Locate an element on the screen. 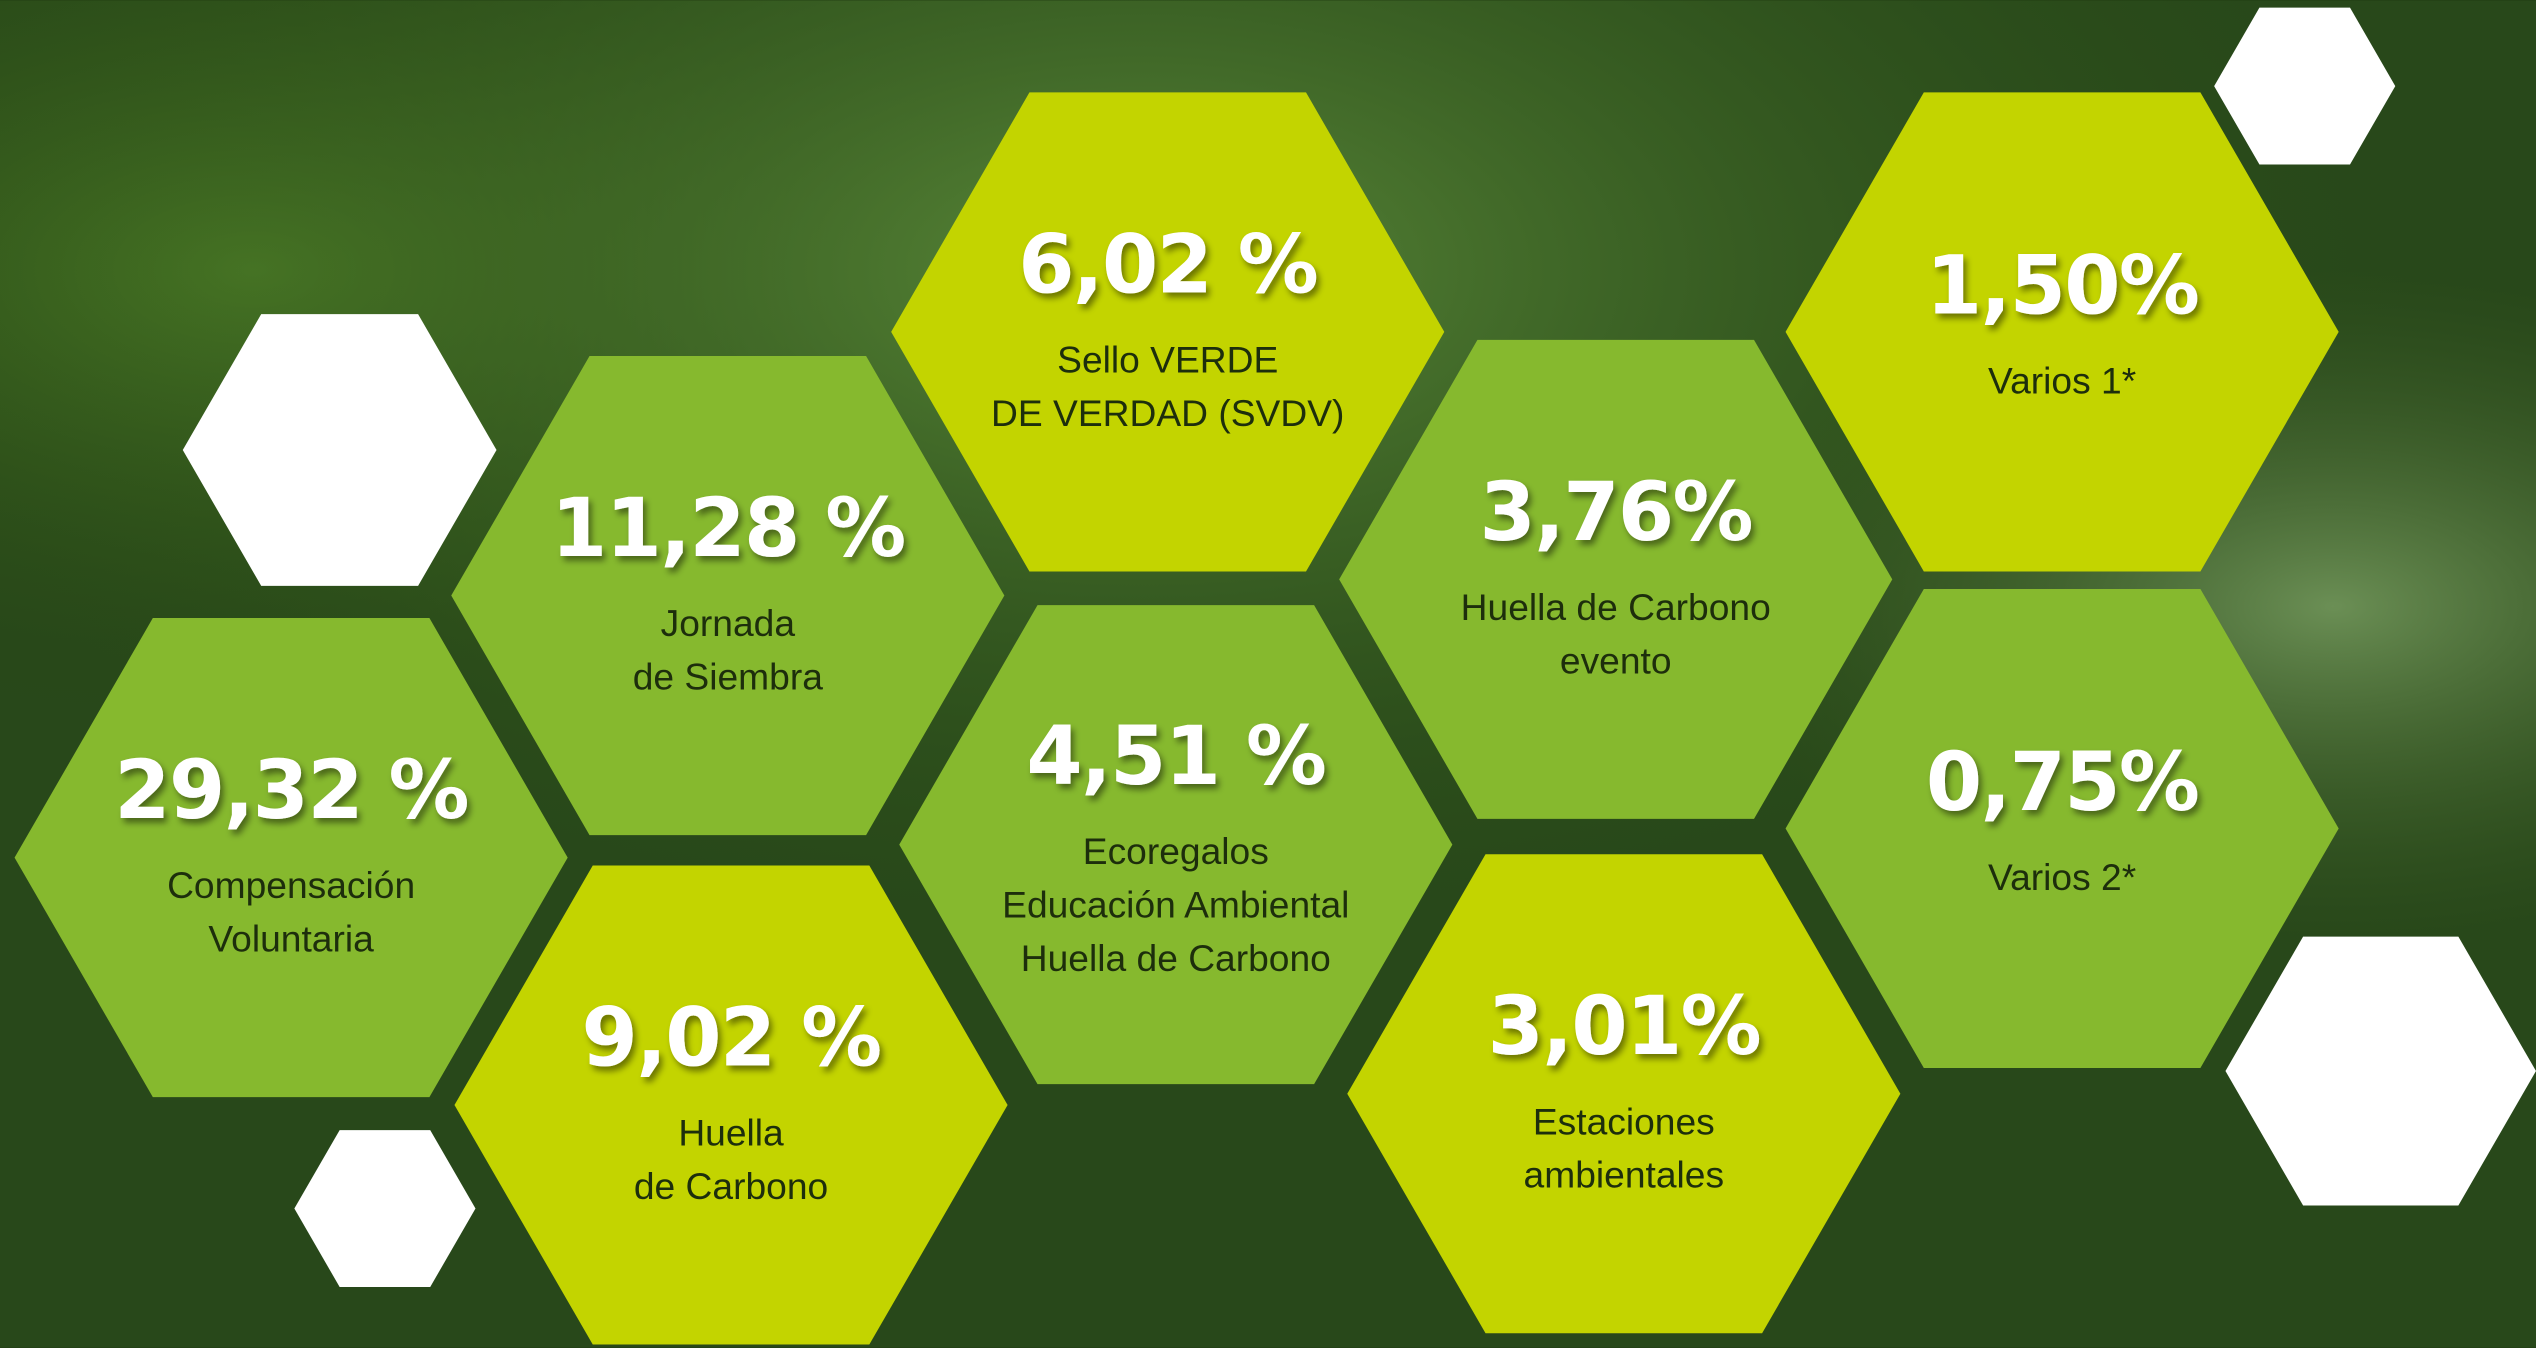 This screenshot has width=2536, height=1348. label: Varios 1* is located at coordinates (2062, 381).